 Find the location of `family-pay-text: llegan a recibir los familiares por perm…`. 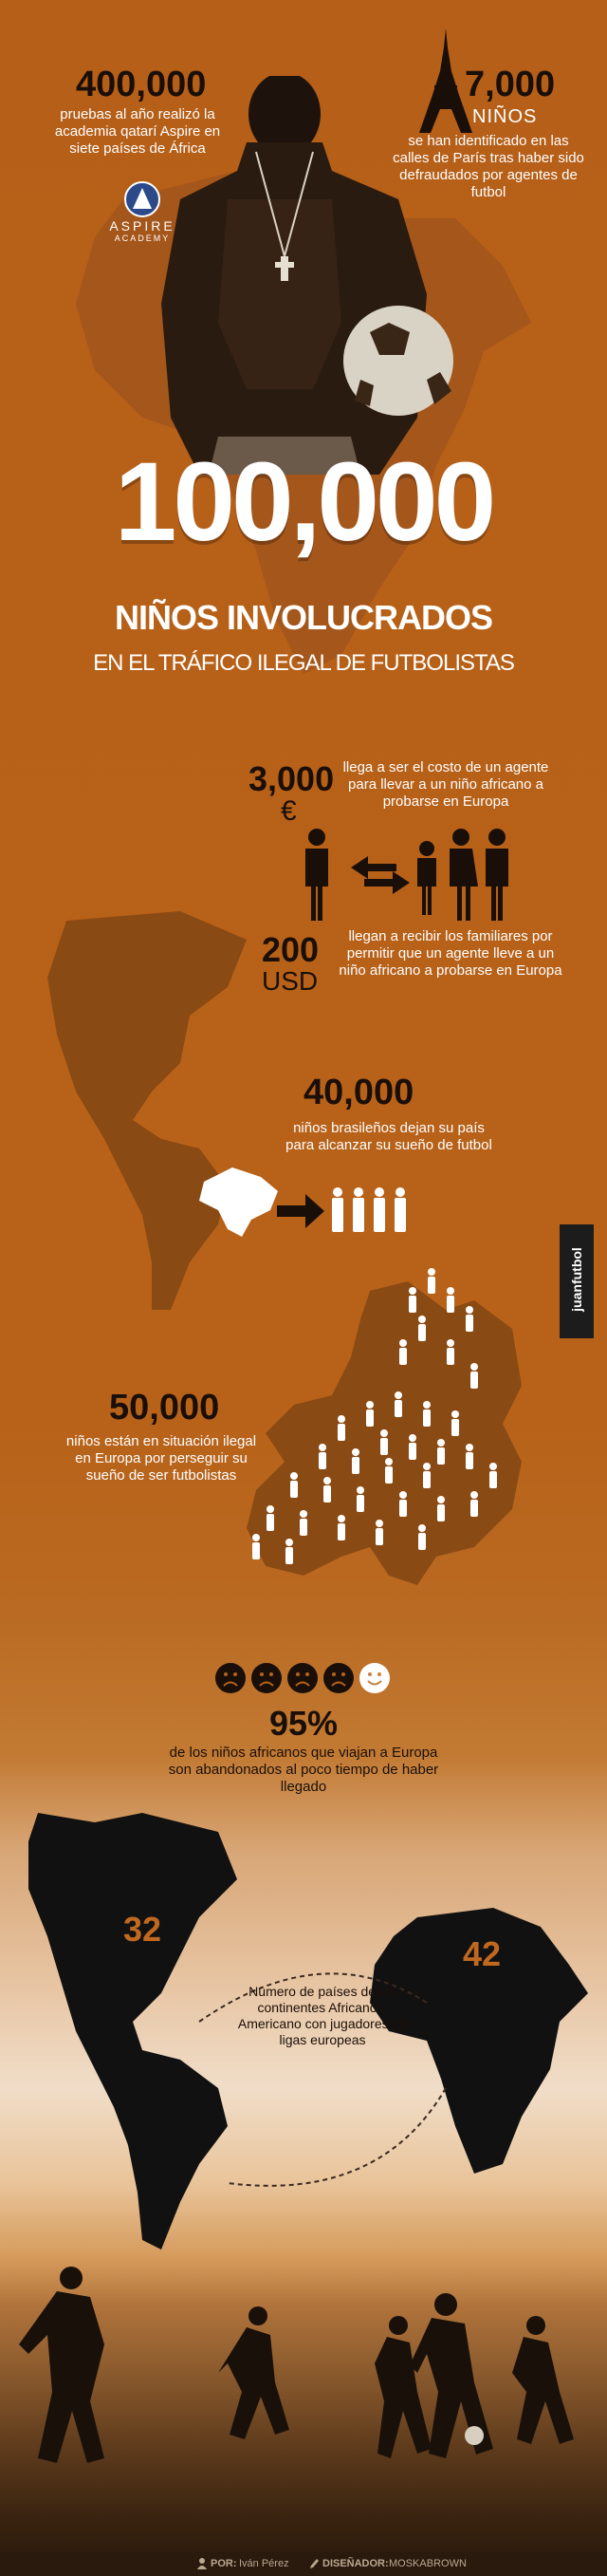

family-pay-text: llegan a recibir los familiares por perm… is located at coordinates (450, 954).